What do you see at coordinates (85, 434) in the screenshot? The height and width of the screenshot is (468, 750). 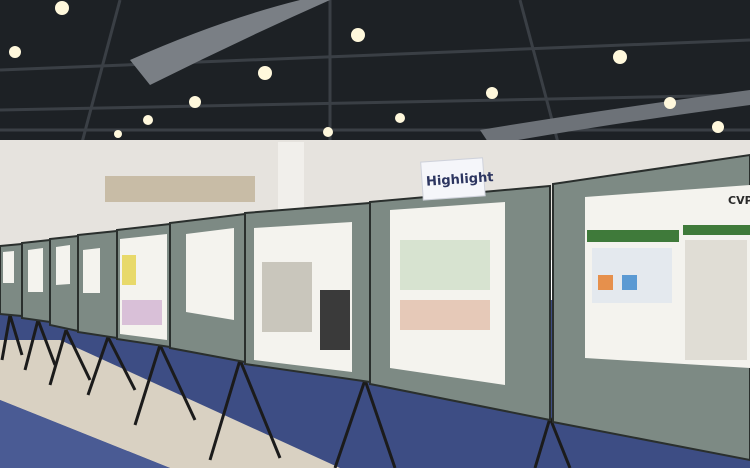 I see `carpet` at bounding box center [85, 434].